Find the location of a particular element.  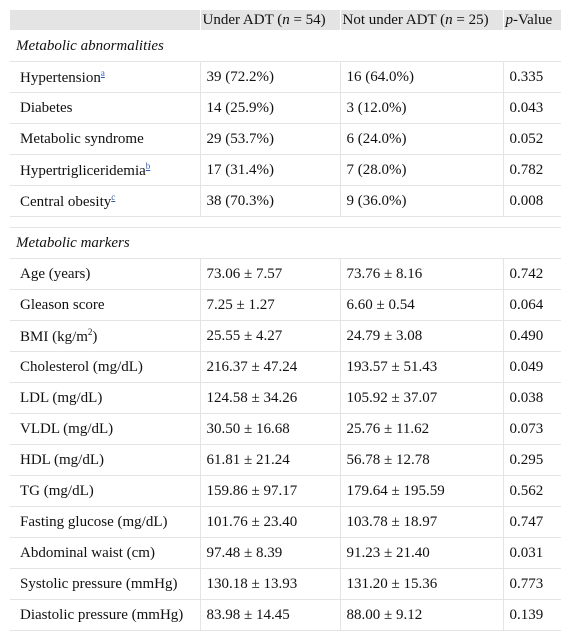

value-not-under-adt: 56.78 ± 12.78 is located at coordinates (422, 460).